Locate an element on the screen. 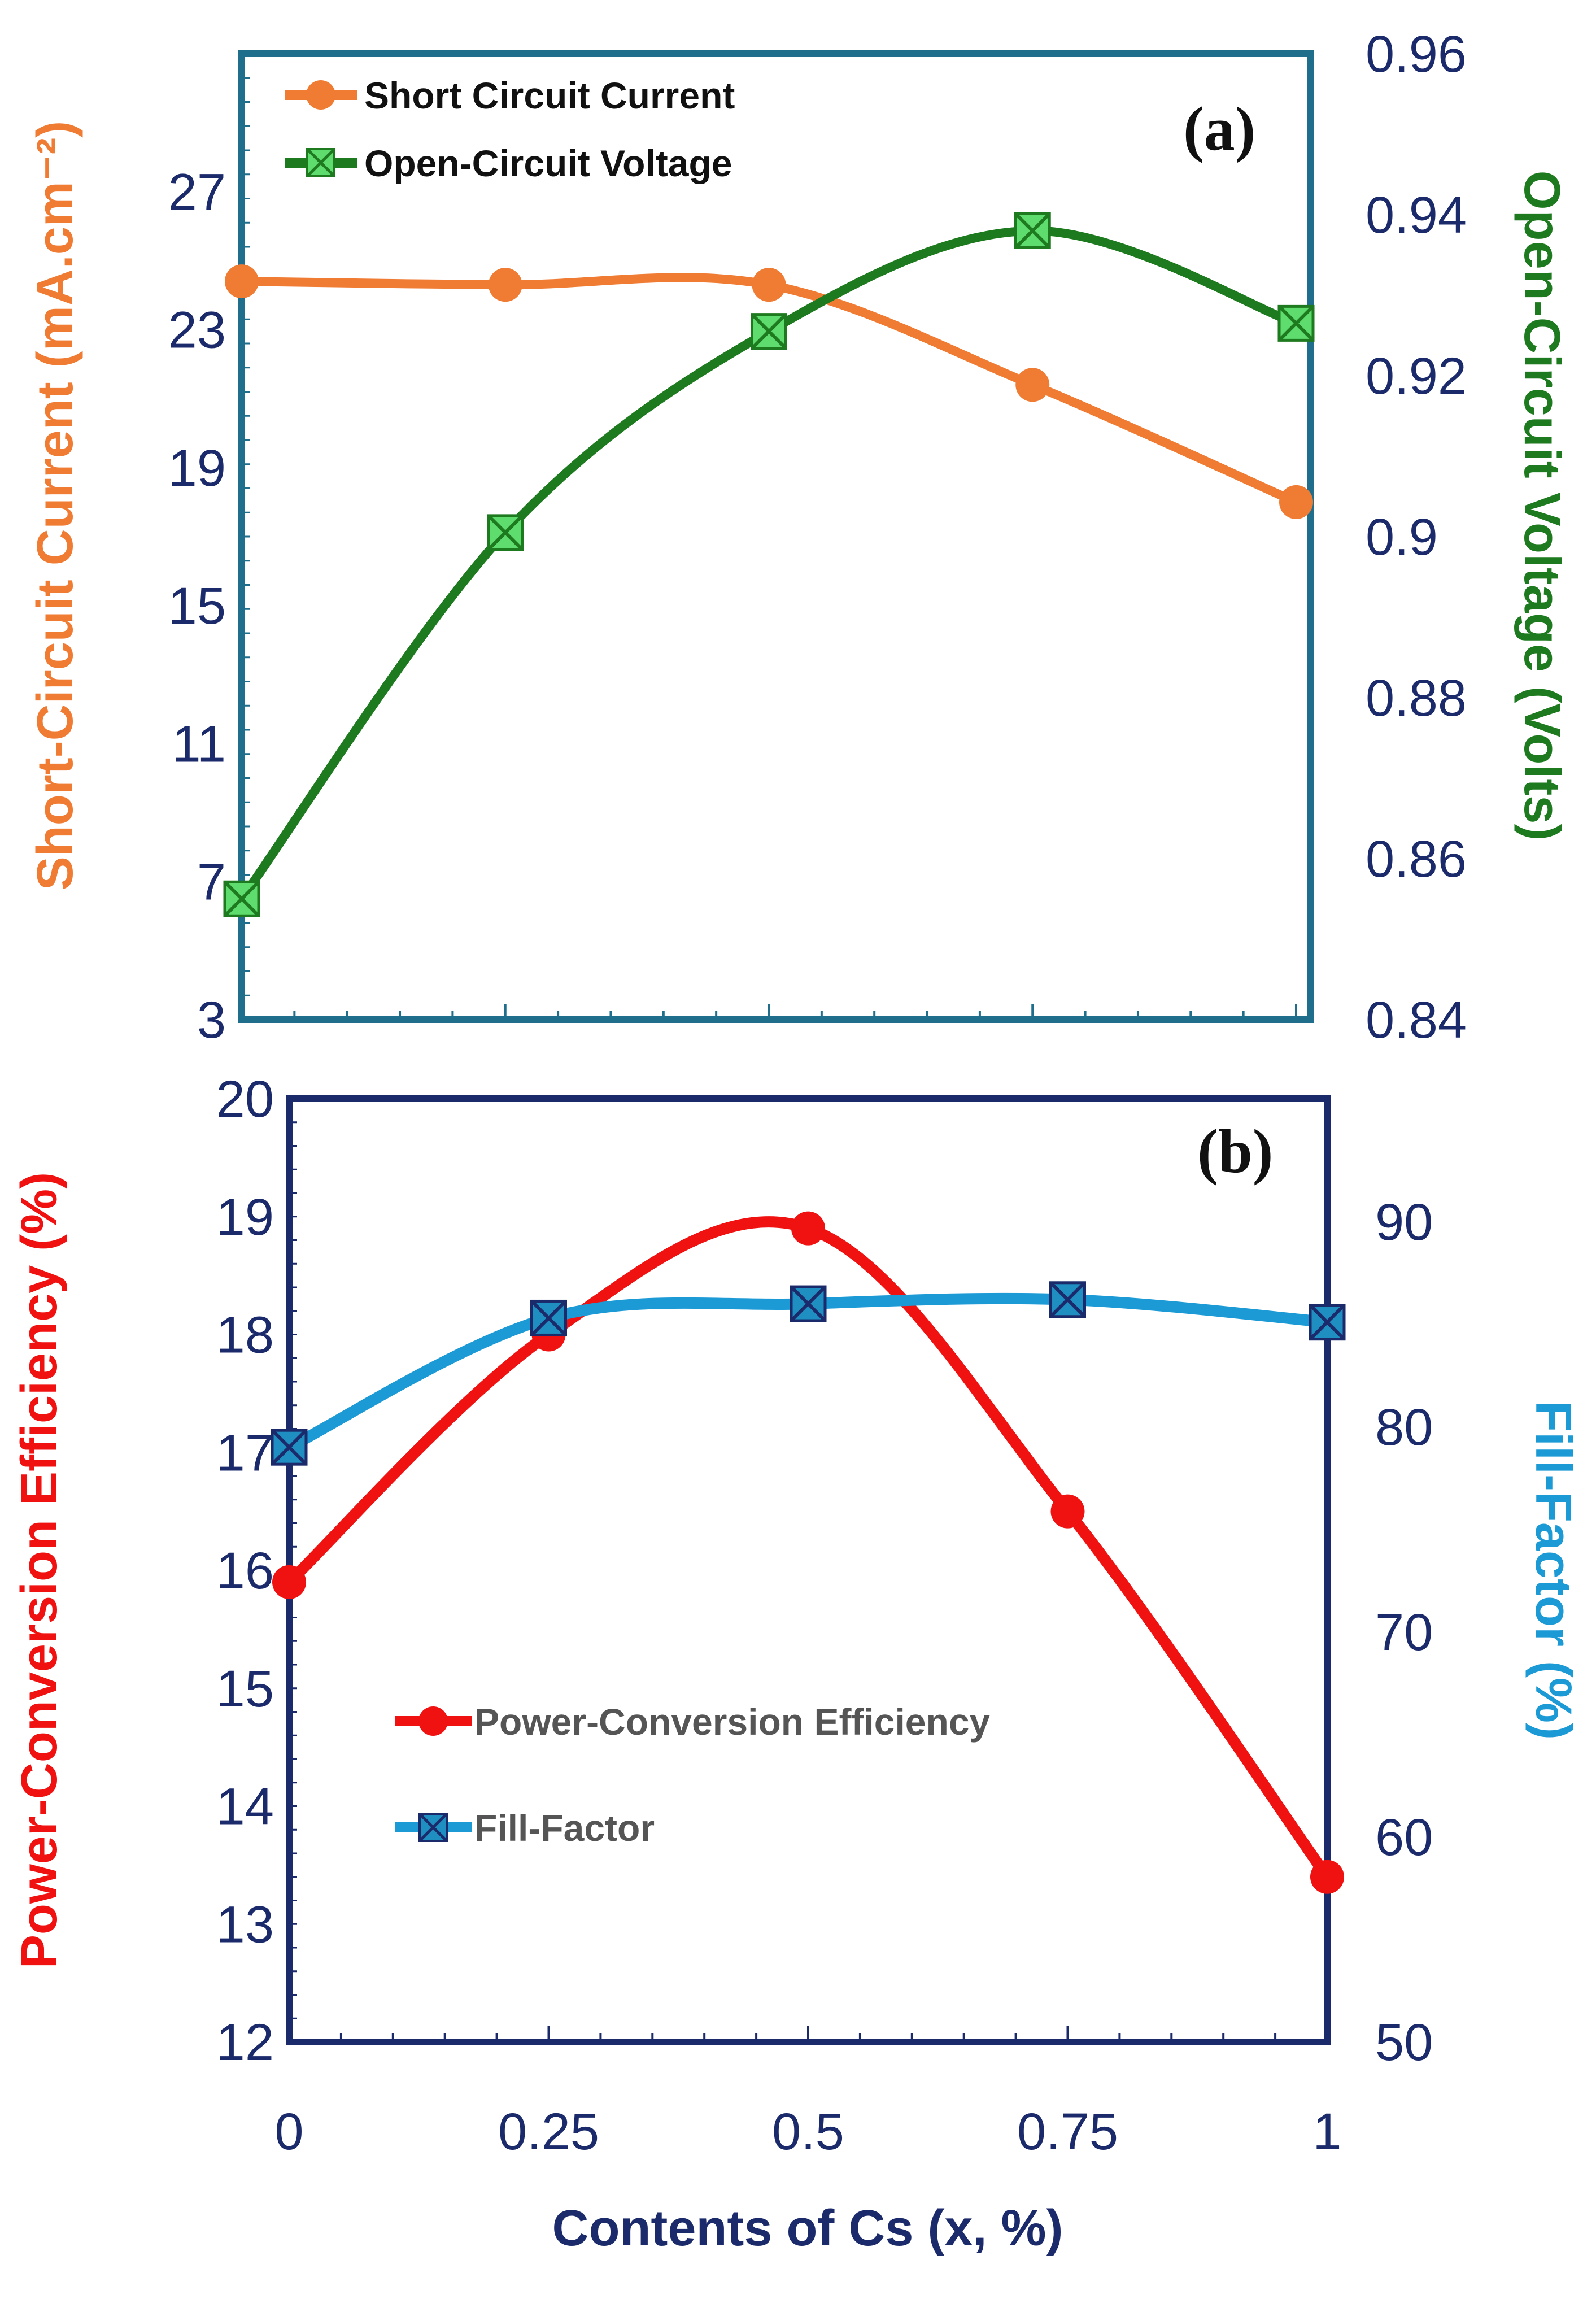  legend-isc-marker is located at coordinates (320, 95).